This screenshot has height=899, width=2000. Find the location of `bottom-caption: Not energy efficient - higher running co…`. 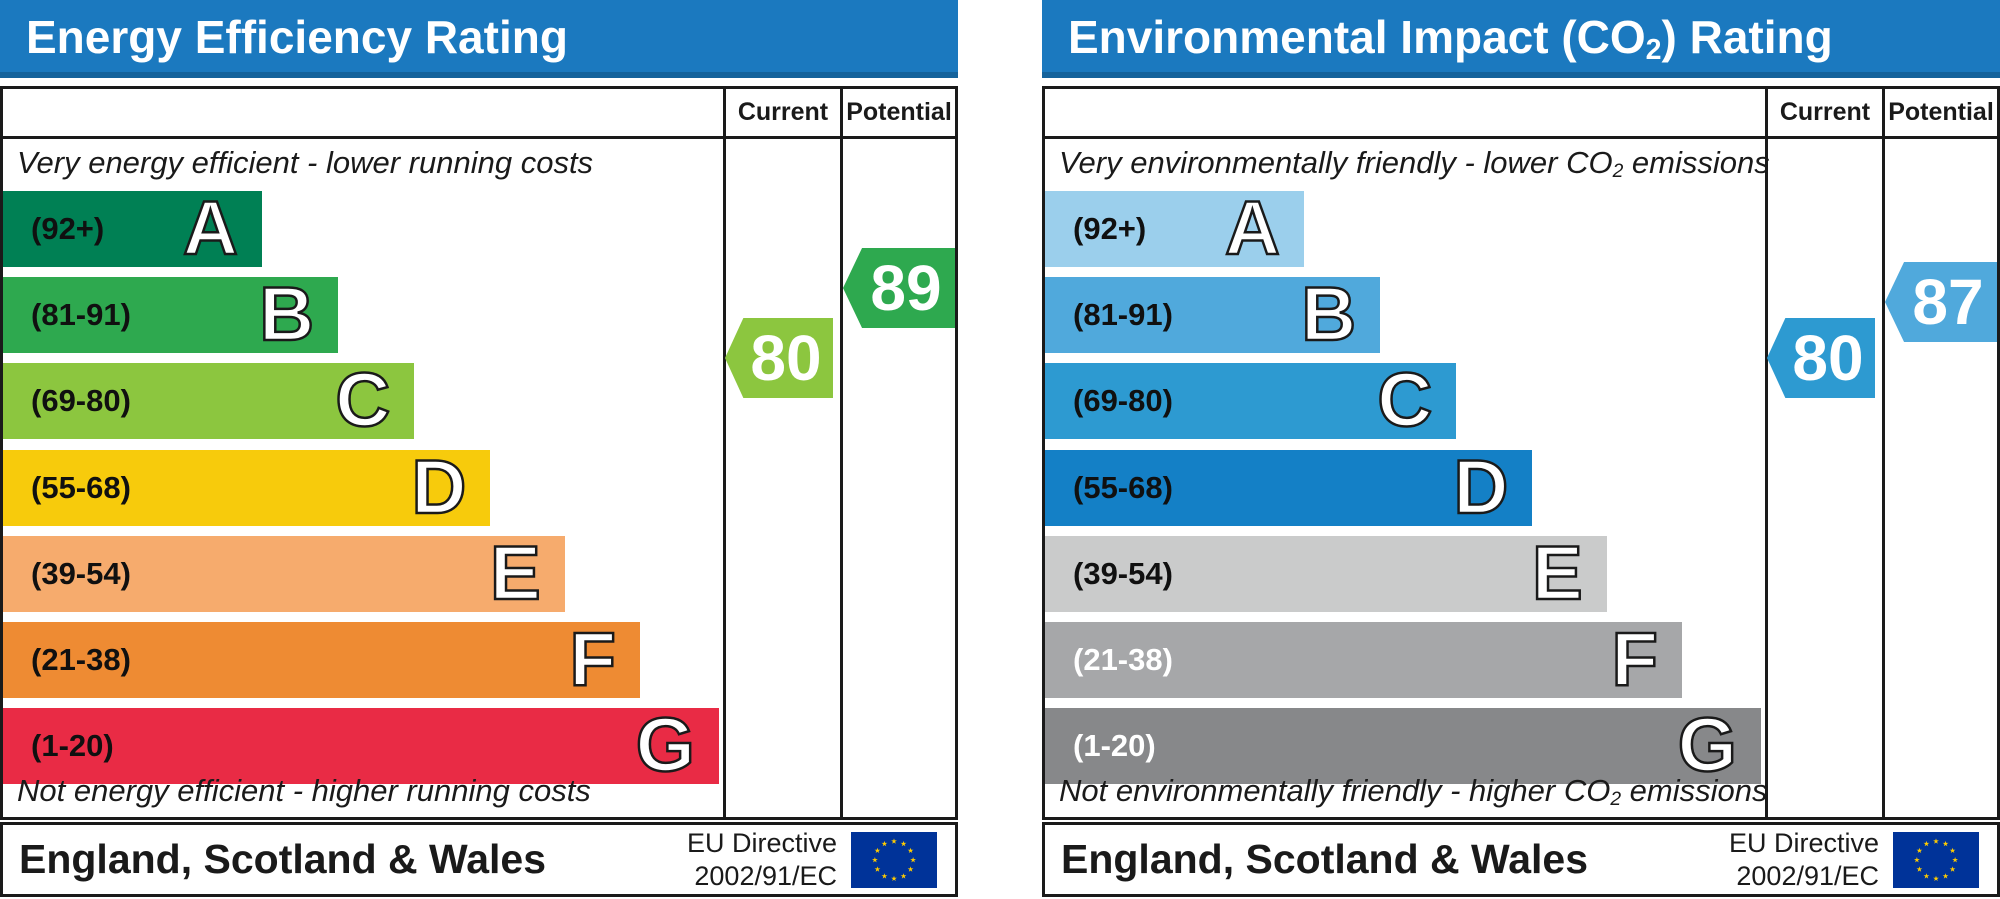

bottom-caption: Not energy efficient - higher running co… is located at coordinates (304, 790).